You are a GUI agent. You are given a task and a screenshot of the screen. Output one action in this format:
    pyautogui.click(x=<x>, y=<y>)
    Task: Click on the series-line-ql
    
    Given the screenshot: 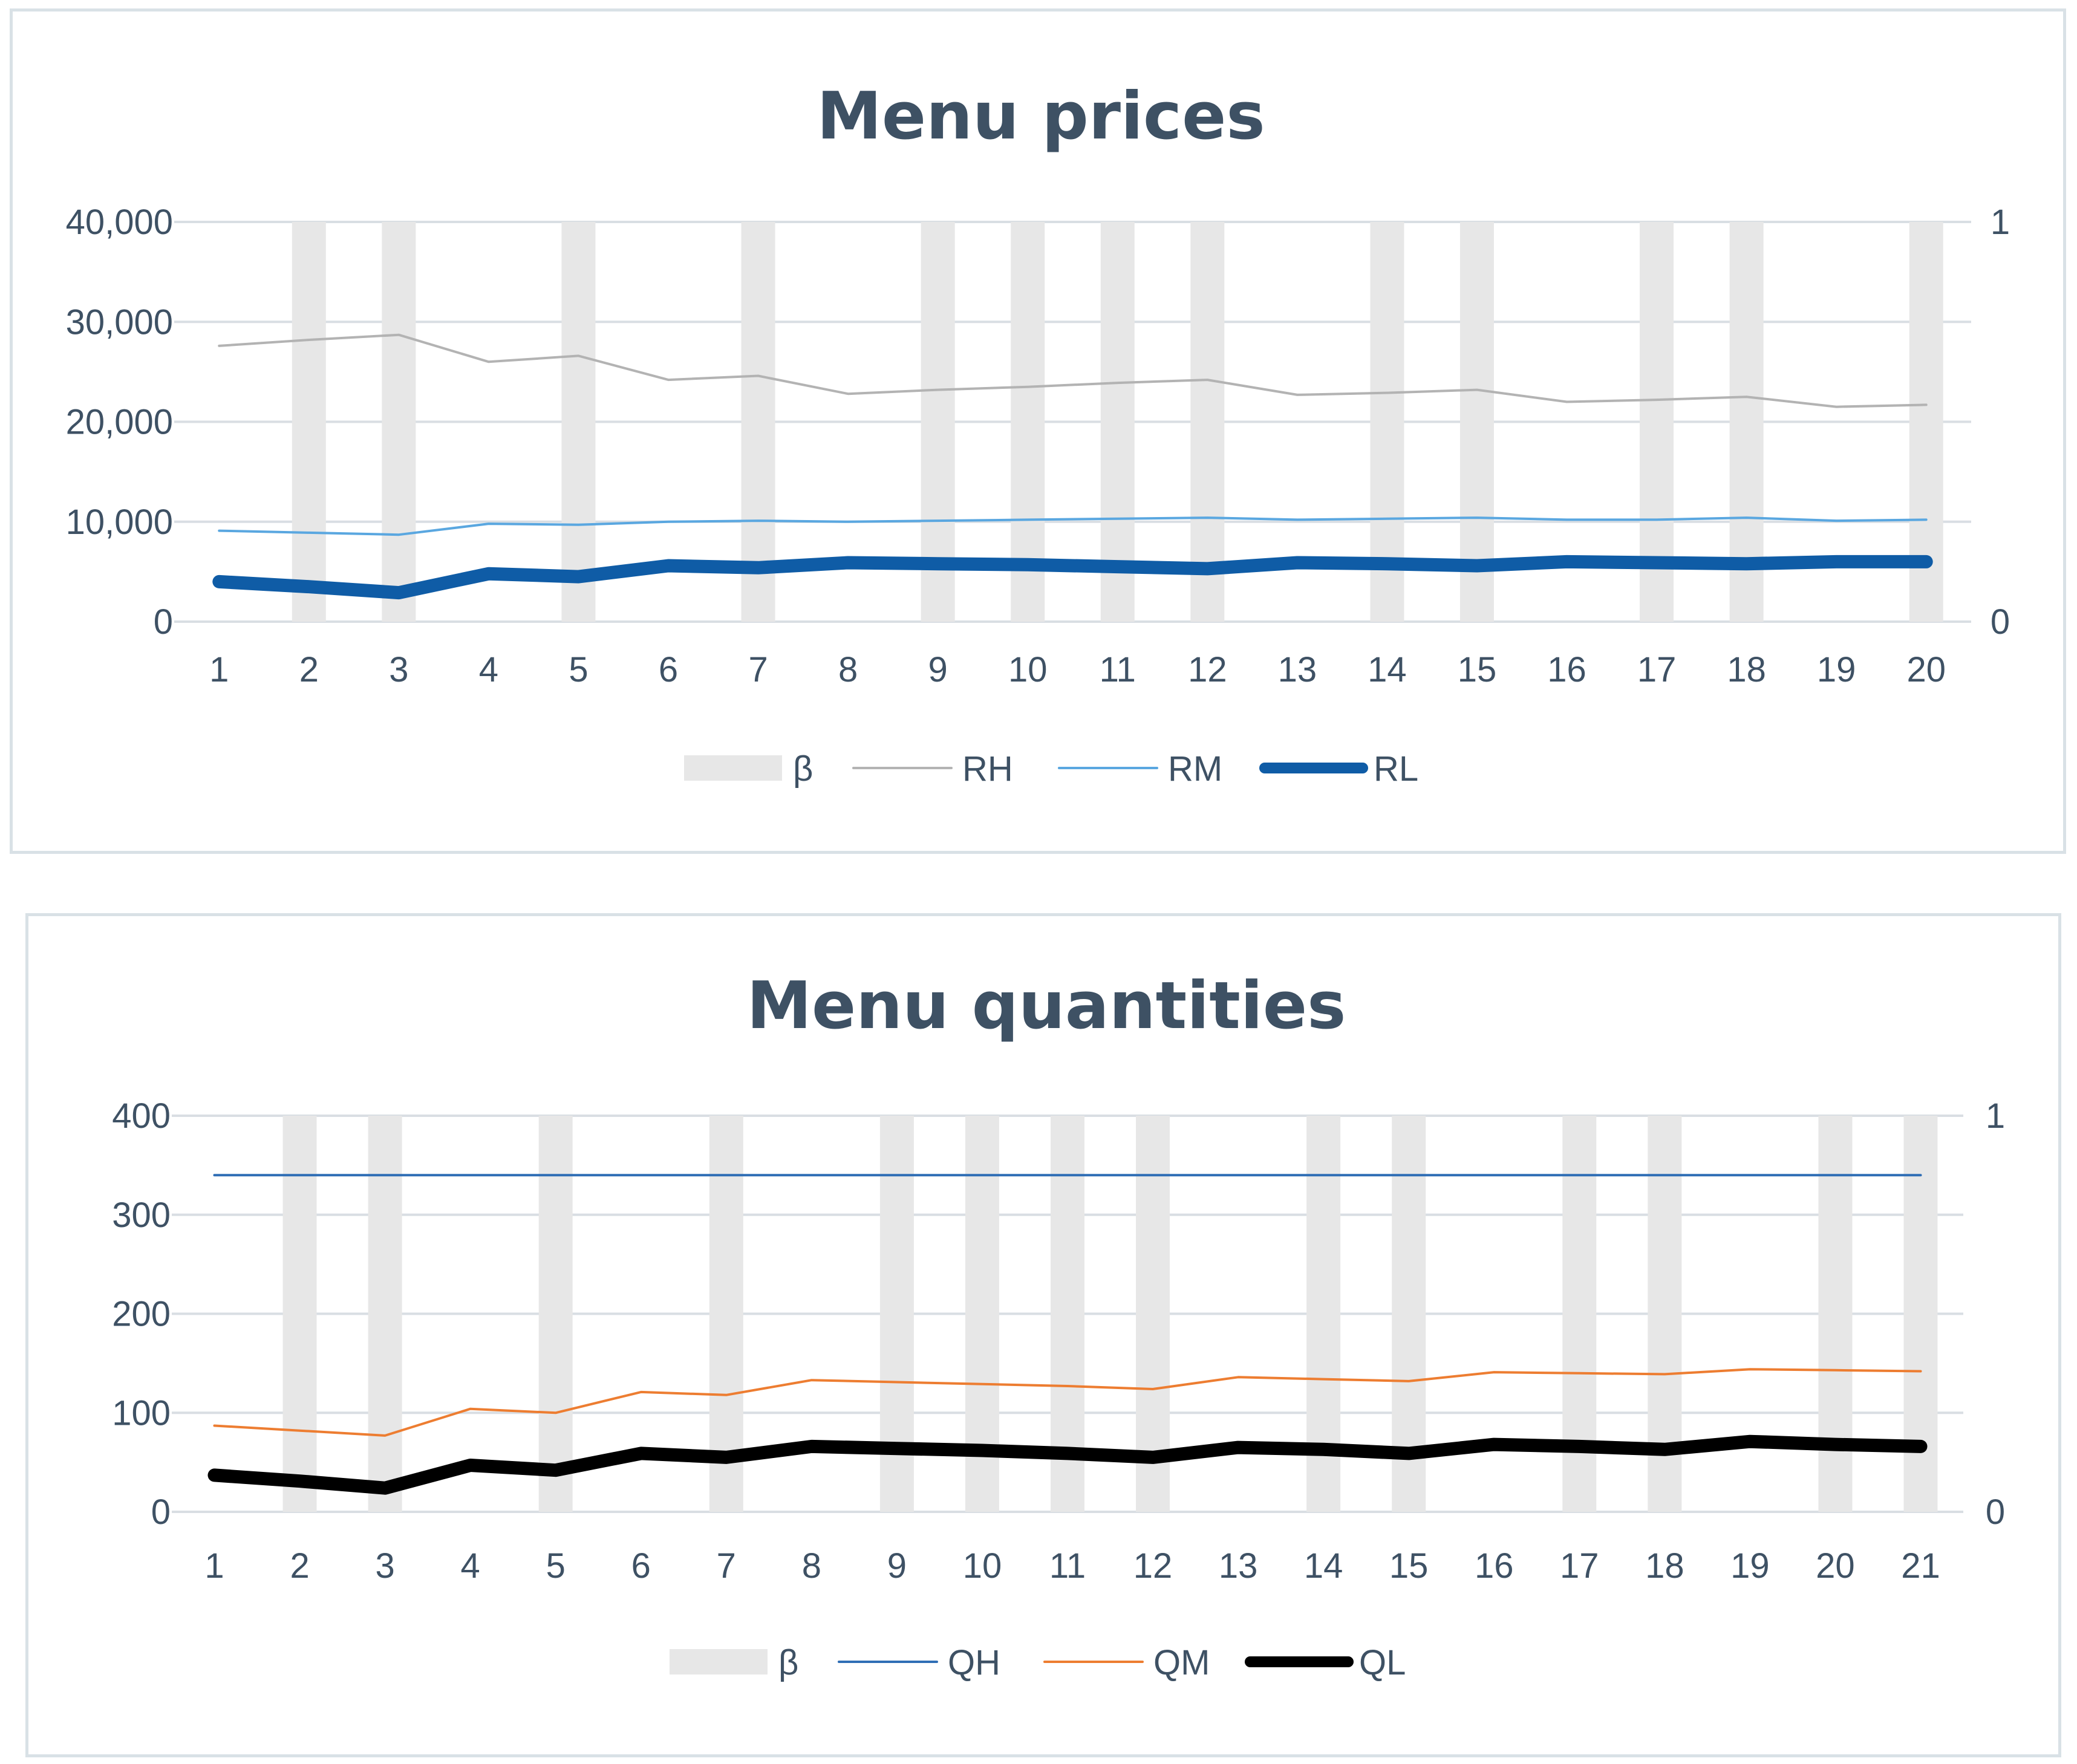 What is the action you would take?
    pyautogui.click(x=1067, y=1464)
    